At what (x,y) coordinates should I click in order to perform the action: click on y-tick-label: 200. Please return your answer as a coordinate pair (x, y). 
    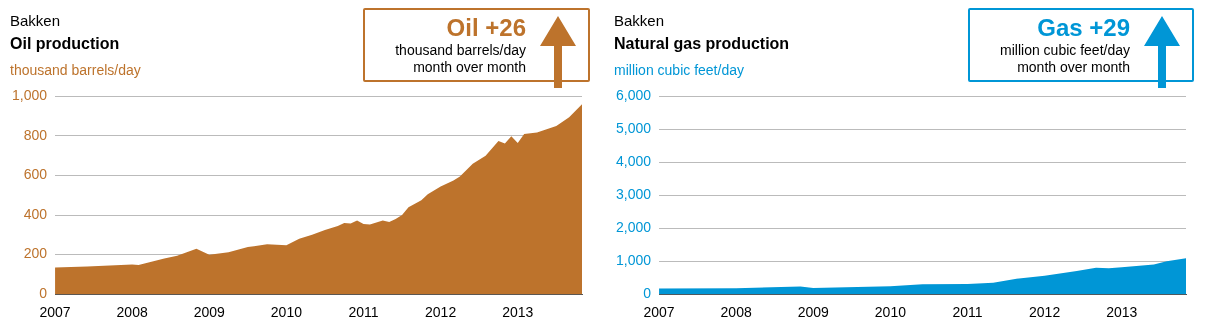
    Looking at the image, I should click on (35, 253).